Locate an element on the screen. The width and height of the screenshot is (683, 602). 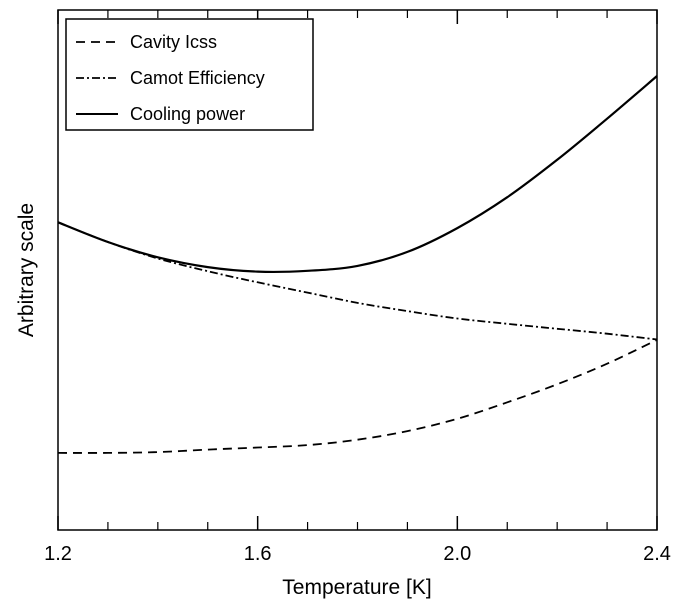
legend-label-carnot-efficiency: Camot Efficiency is located at coordinates (197, 78).